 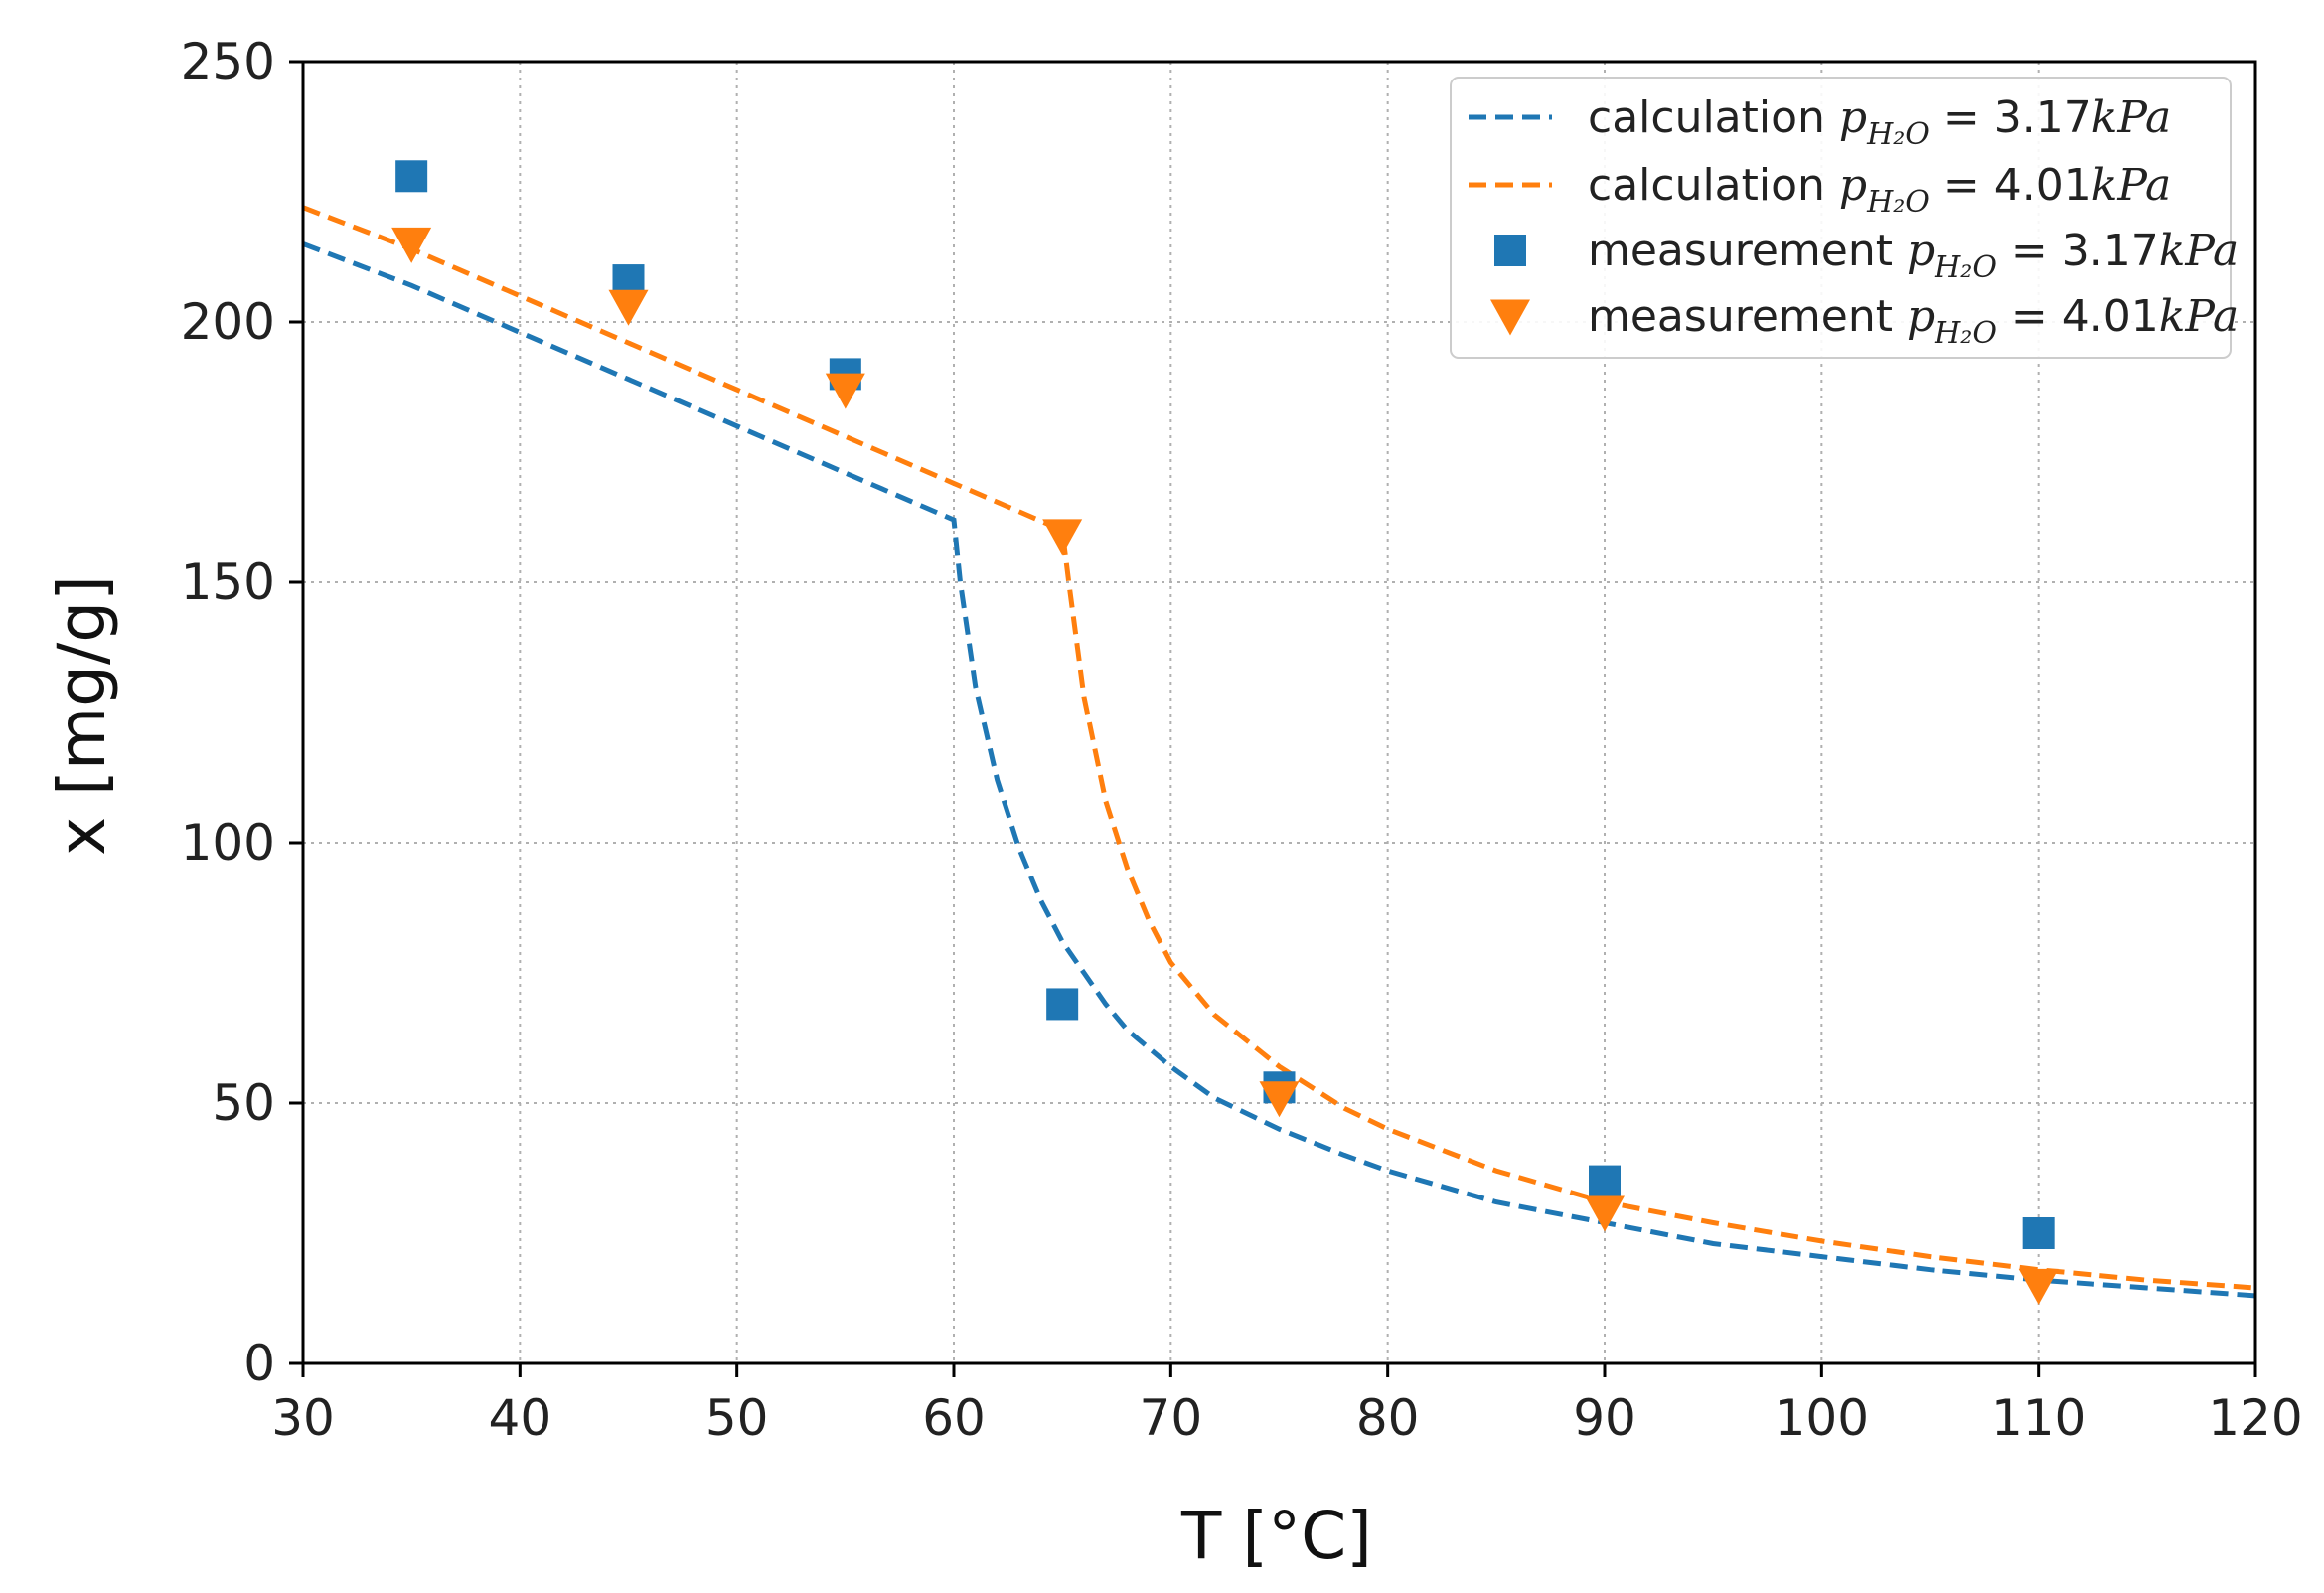 I want to click on y-tick-label: 200, so click(x=228, y=322).